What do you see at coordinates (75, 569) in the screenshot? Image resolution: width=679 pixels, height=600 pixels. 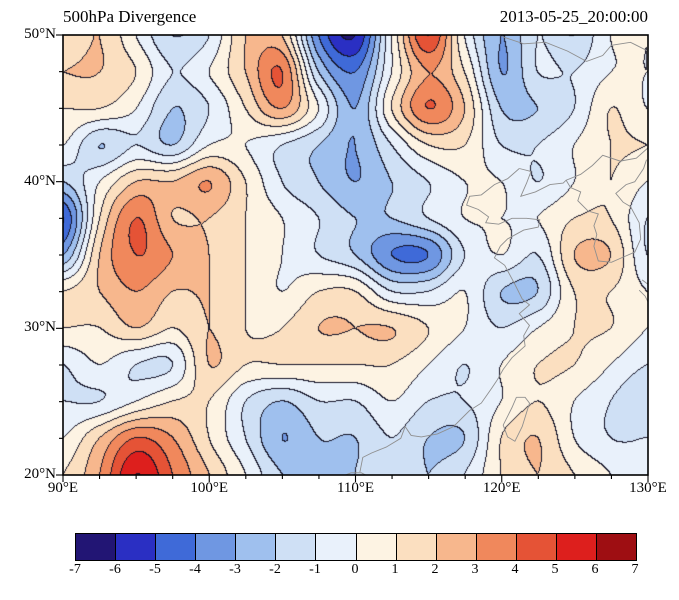 I see `colorbar-tick-label: -7` at bounding box center [75, 569].